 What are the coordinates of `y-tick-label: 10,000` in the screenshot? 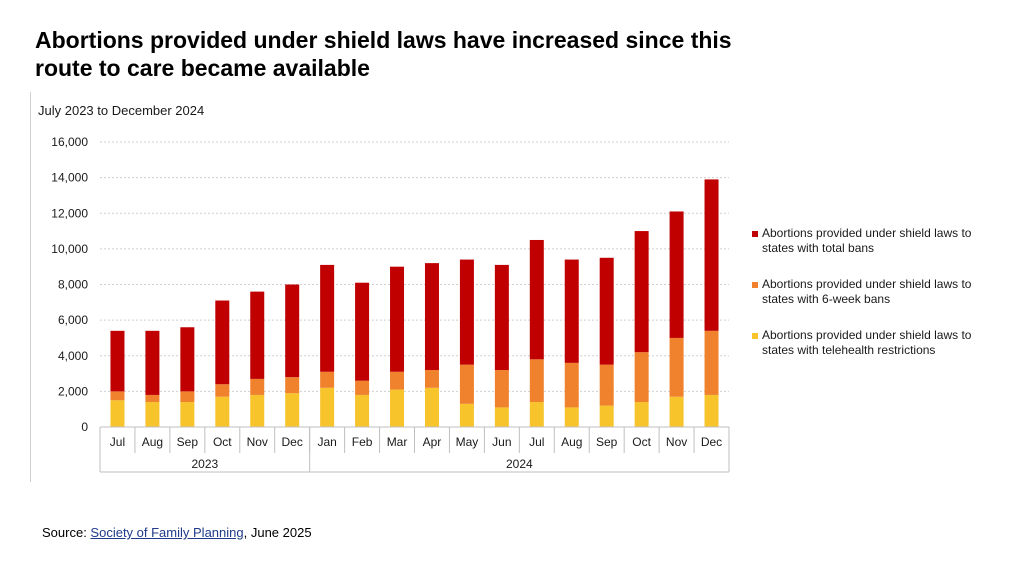 It's located at (69, 249).